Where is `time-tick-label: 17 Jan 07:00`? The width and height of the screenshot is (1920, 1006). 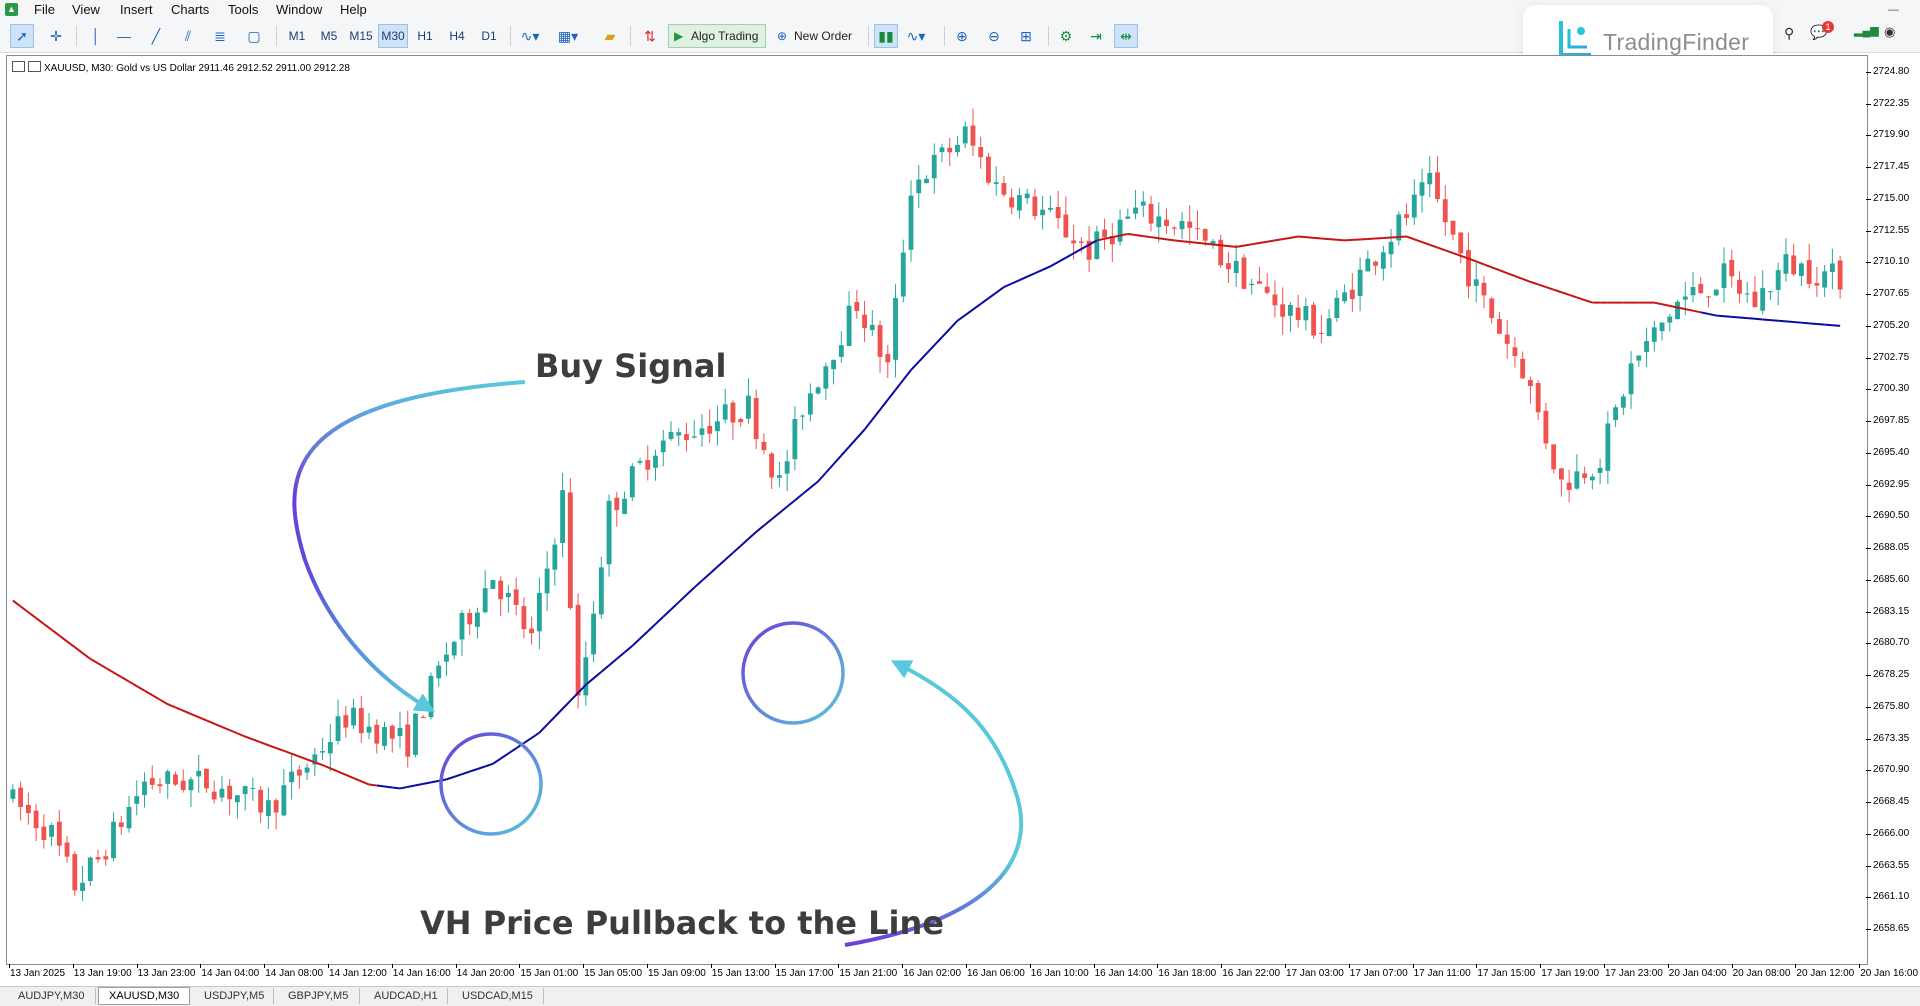
time-tick-label: 17 Jan 07:00 is located at coordinates (1379, 973).